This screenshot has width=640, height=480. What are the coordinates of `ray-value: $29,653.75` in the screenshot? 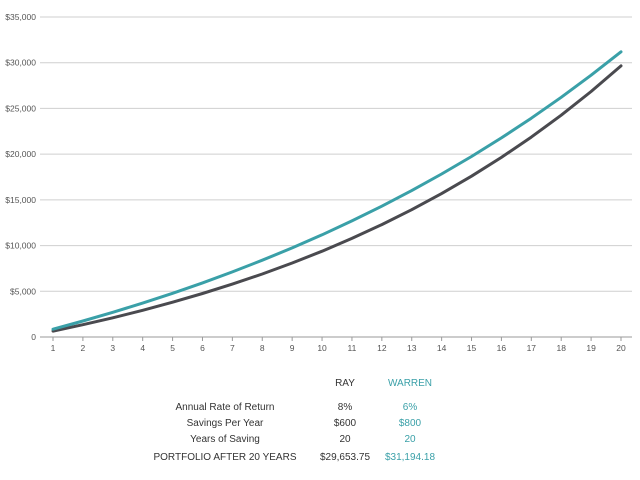 It's located at (345, 457).